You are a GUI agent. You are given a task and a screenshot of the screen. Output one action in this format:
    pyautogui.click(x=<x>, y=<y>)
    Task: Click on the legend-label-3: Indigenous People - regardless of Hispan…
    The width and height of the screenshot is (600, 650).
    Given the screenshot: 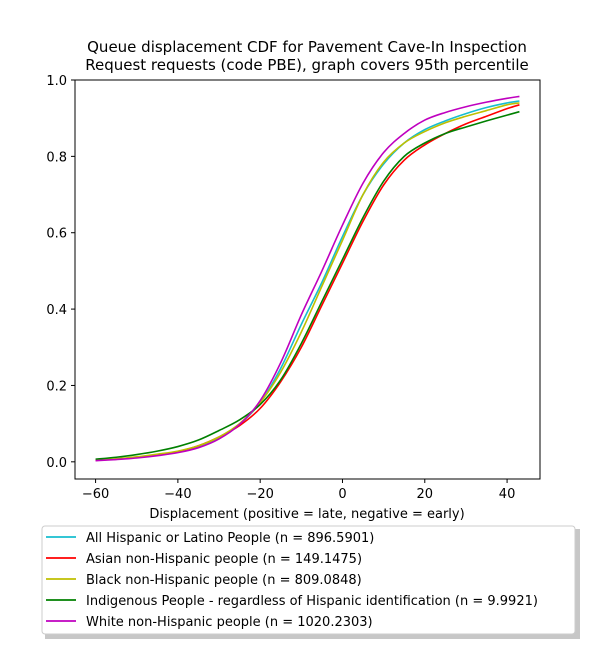 What is the action you would take?
    pyautogui.click(x=312, y=601)
    